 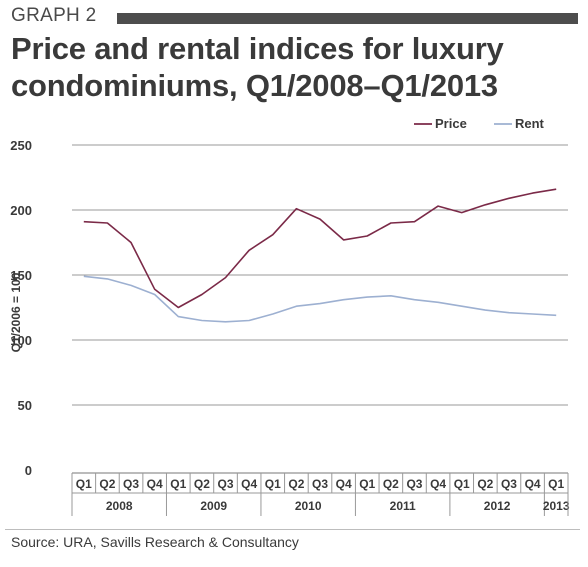 I want to click on series-line-rent, so click(x=320, y=299).